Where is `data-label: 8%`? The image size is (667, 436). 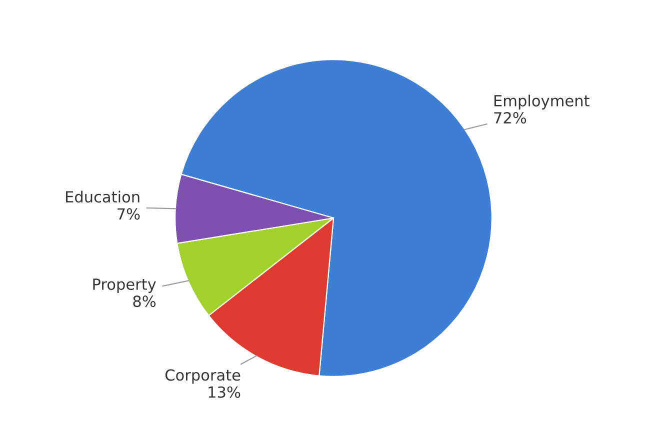 data-label: 8% is located at coordinates (144, 302).